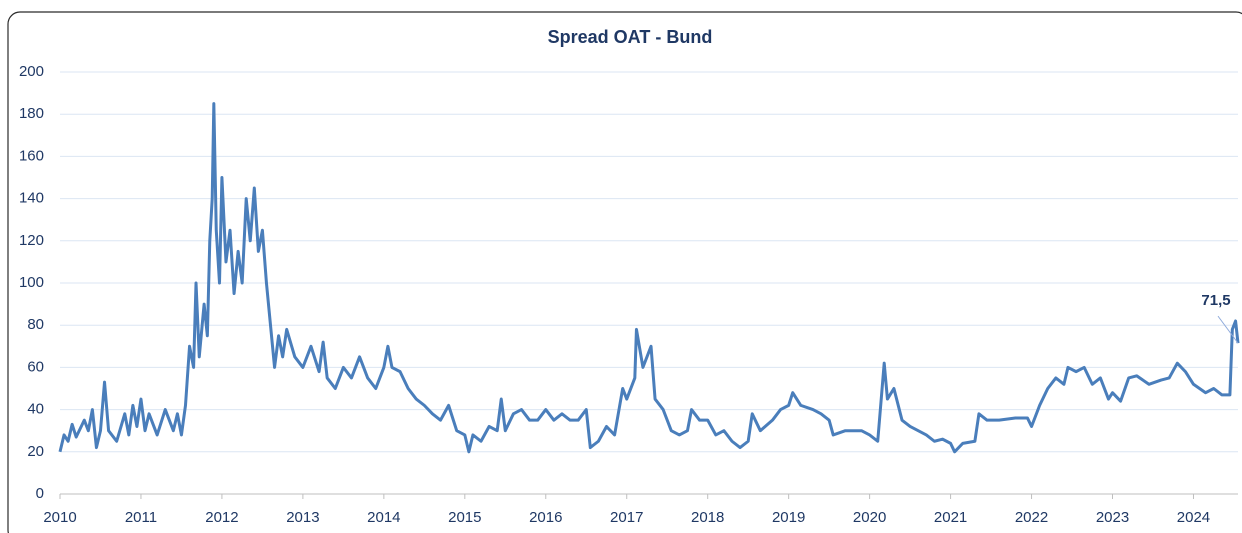  What do you see at coordinates (545, 517) in the screenshot?
I see `x-tick-label: 2016` at bounding box center [545, 517].